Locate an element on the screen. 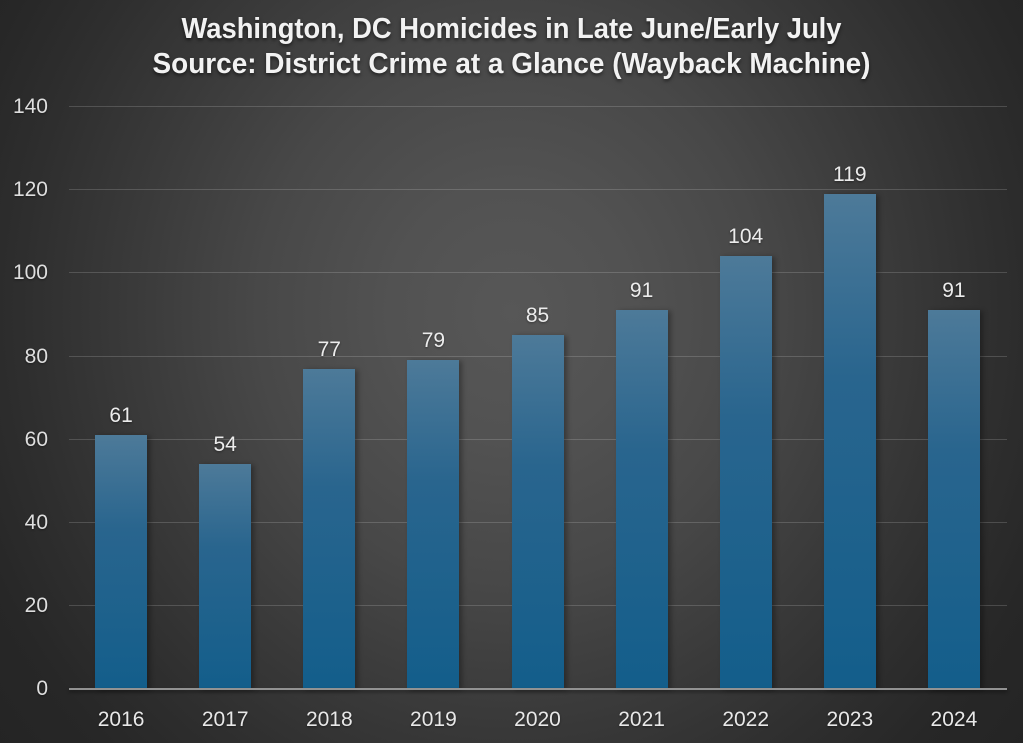  bar-2019 is located at coordinates (433, 524).